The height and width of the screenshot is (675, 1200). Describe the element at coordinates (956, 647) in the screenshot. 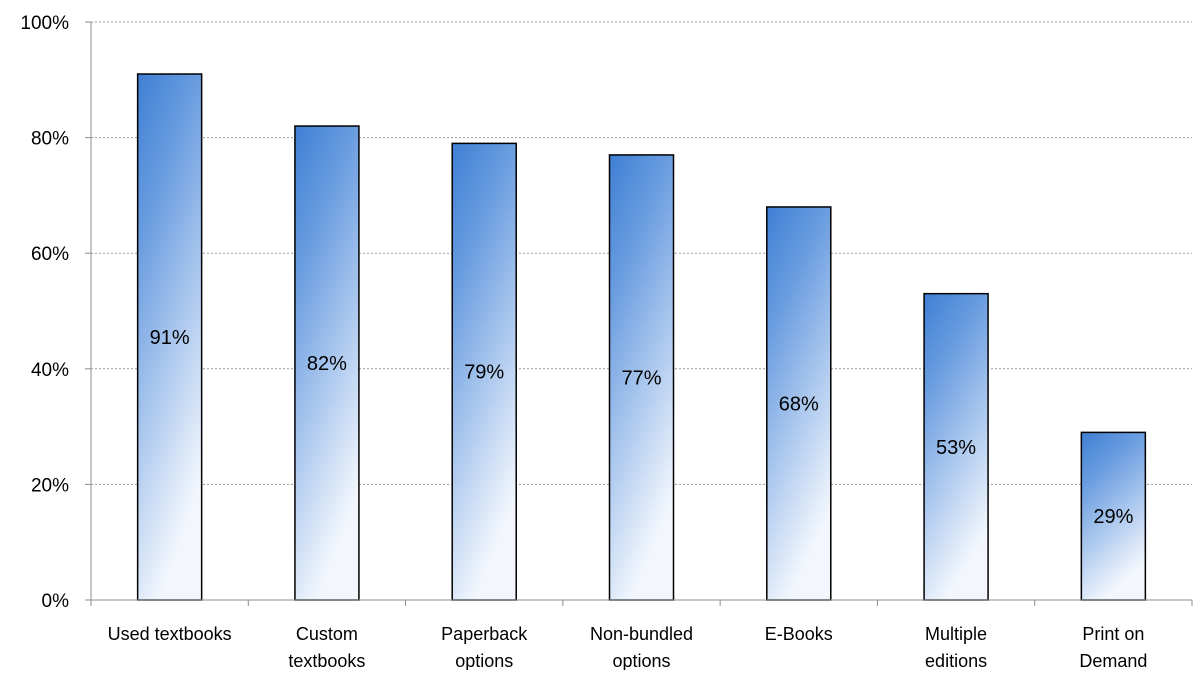

I see `x-category-label: Multiple editions` at that location.